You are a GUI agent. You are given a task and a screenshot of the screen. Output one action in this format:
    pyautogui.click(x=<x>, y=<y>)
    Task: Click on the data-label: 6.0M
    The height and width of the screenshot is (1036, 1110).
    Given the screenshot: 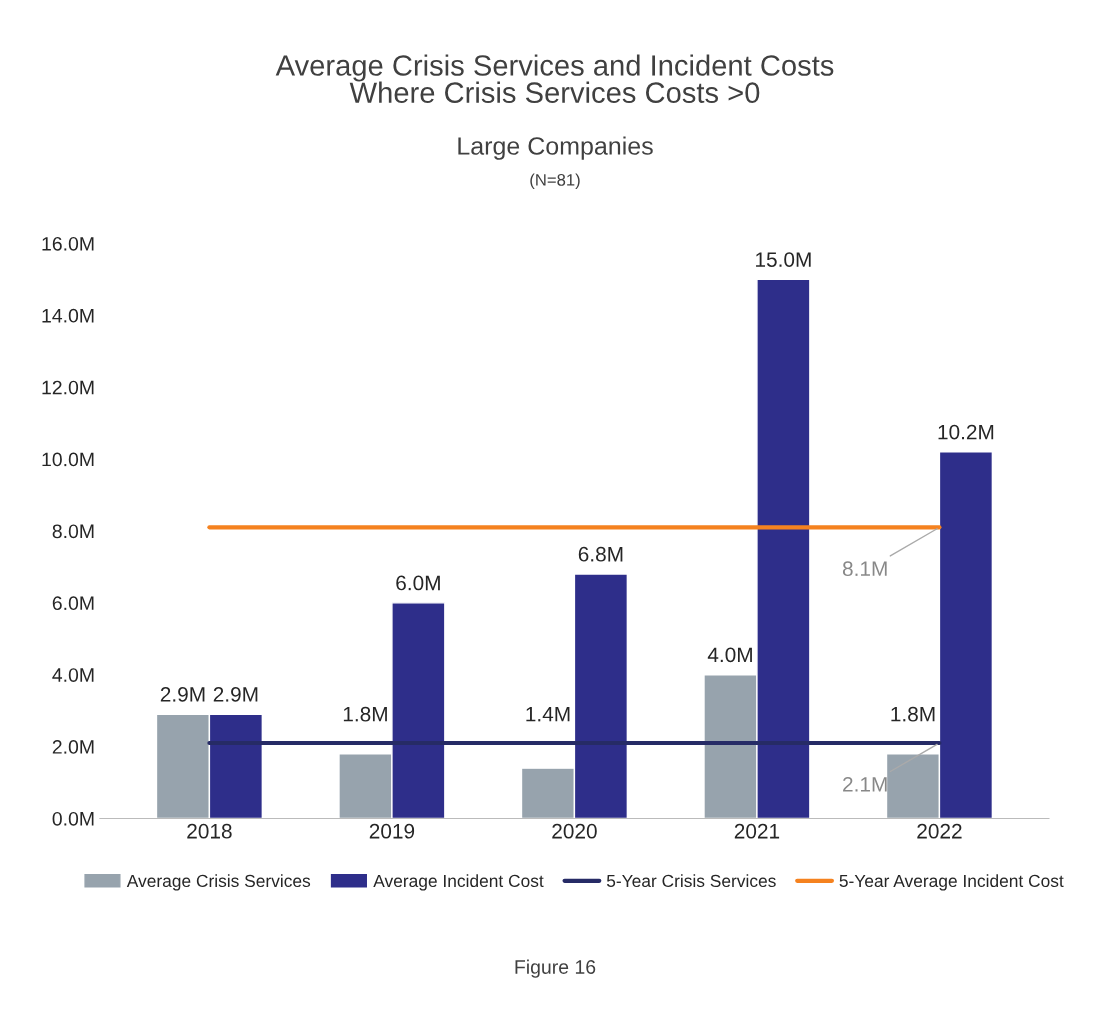 What is the action you would take?
    pyautogui.click(x=418, y=583)
    